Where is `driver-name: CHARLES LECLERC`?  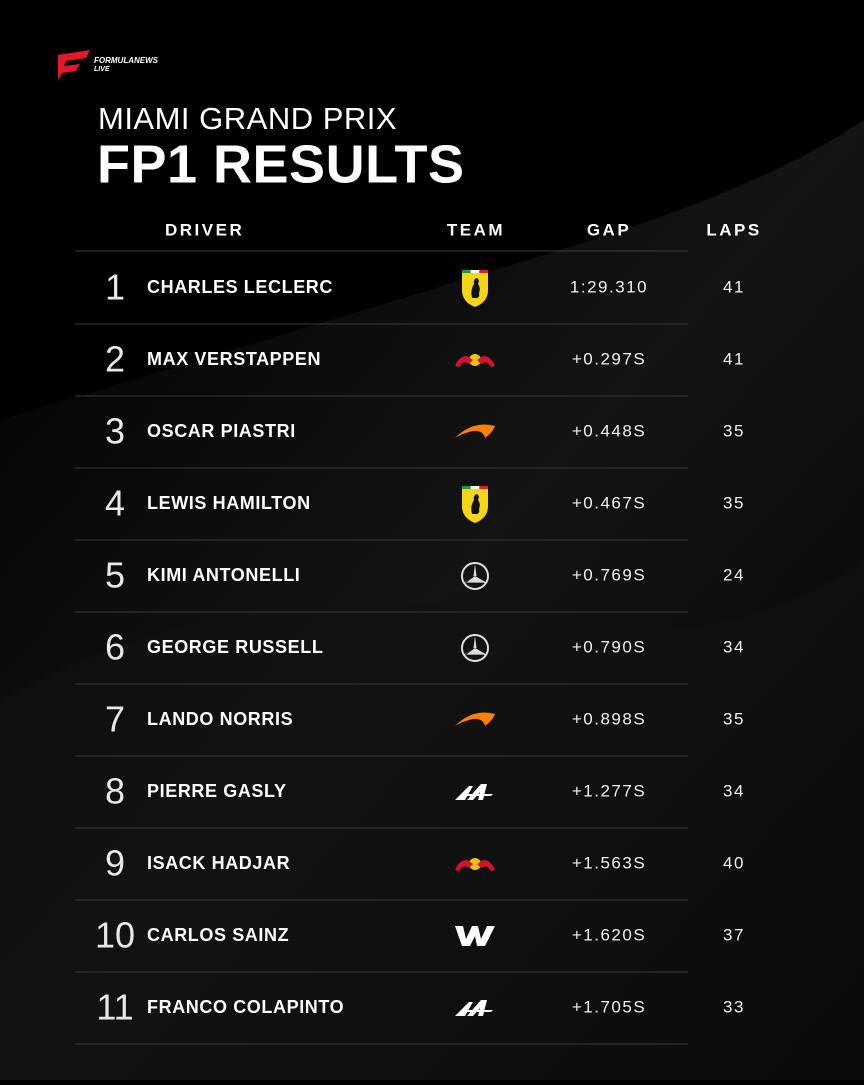
driver-name: CHARLES LECLERC is located at coordinates (240, 287).